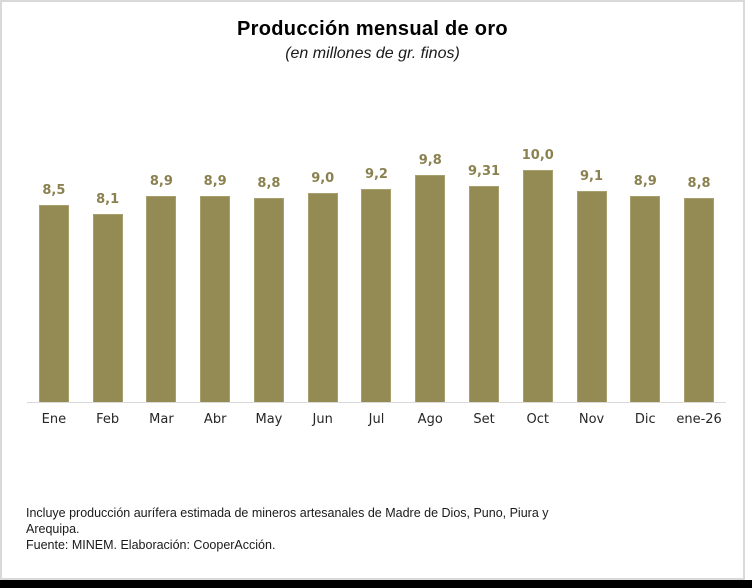 The width and height of the screenshot is (752, 588). Describe the element at coordinates (699, 419) in the screenshot. I see `bar-category-label: ene-26` at that location.